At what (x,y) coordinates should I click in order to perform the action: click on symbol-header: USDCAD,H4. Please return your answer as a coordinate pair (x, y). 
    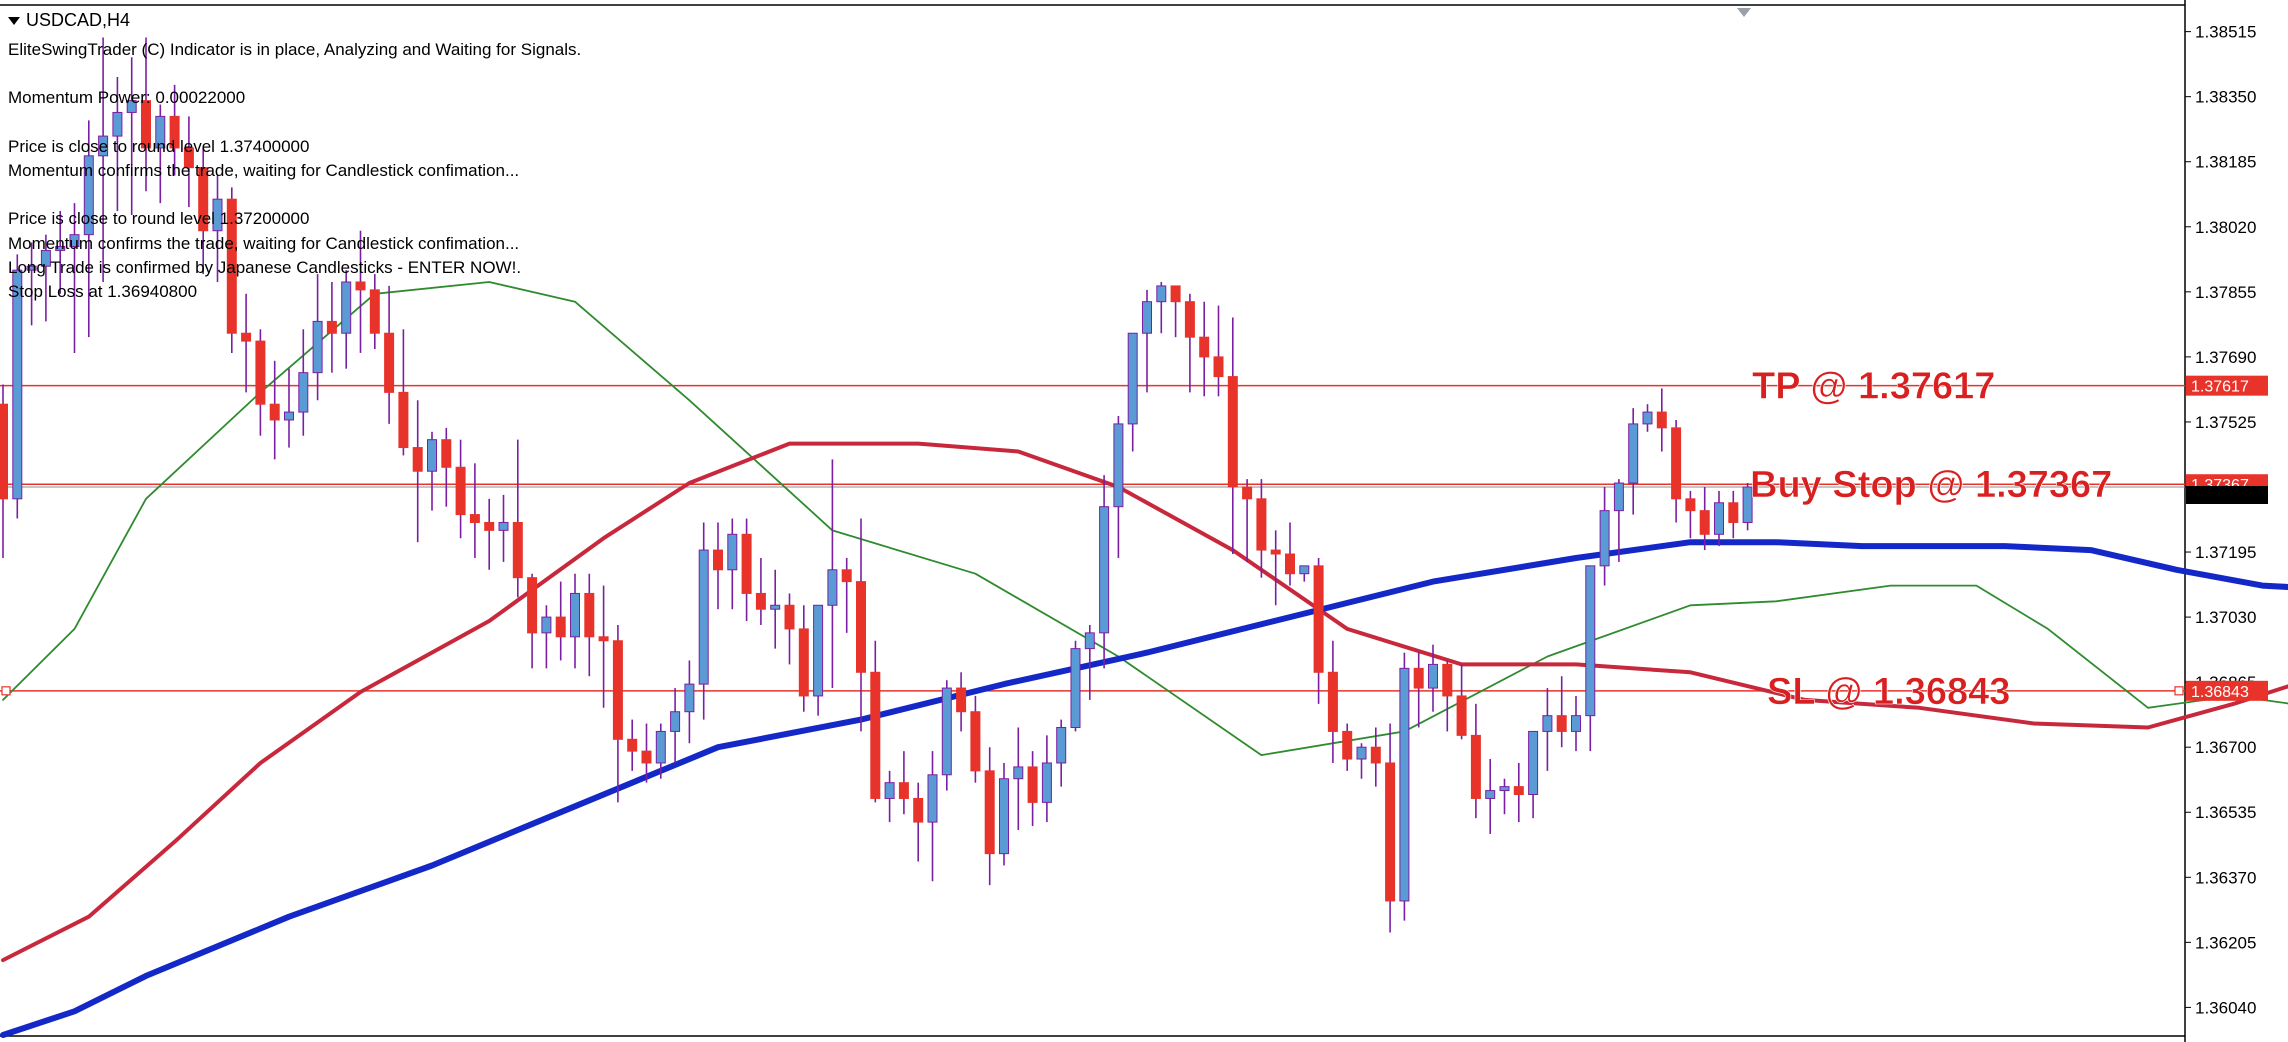
    Looking at the image, I should click on (69, 20).